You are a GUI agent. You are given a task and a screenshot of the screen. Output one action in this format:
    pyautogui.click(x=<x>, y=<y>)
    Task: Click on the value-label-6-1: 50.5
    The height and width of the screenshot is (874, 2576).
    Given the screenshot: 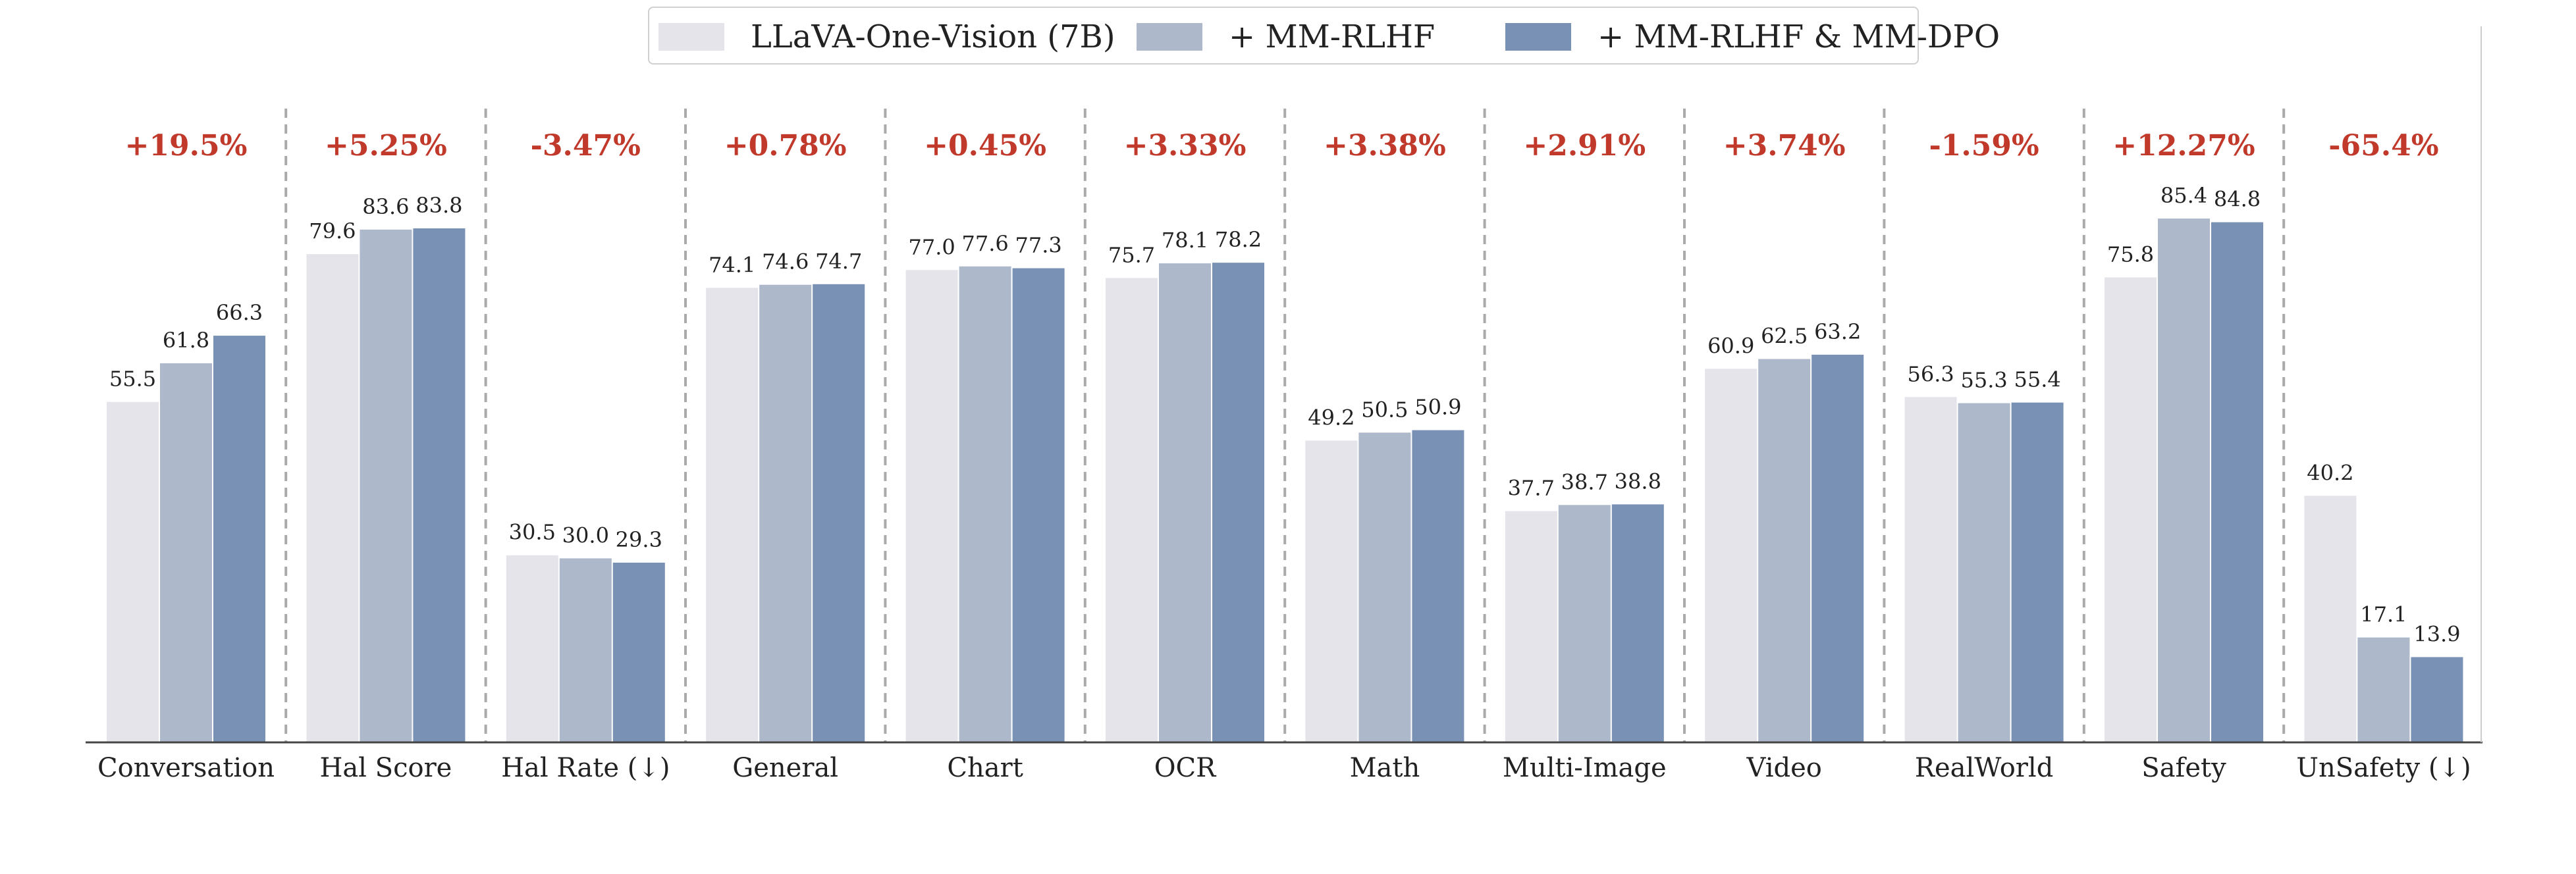 What is the action you would take?
    pyautogui.click(x=1384, y=409)
    